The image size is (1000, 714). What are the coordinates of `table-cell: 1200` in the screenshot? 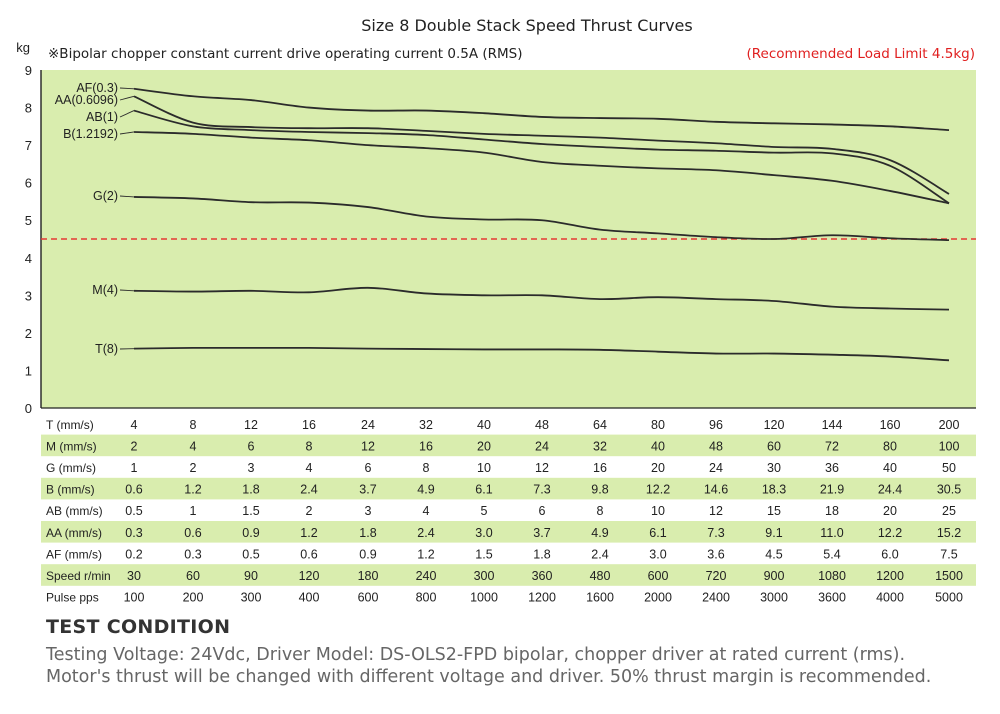 It's located at (542, 598).